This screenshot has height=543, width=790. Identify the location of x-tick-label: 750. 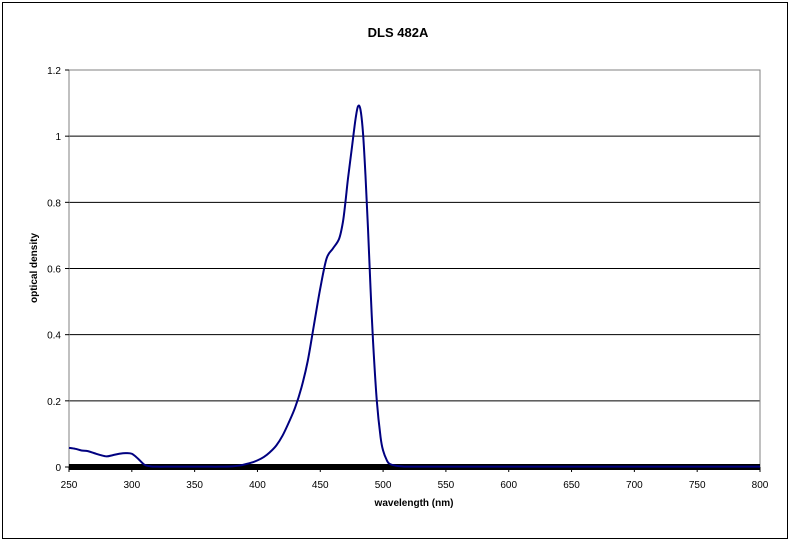
(697, 485).